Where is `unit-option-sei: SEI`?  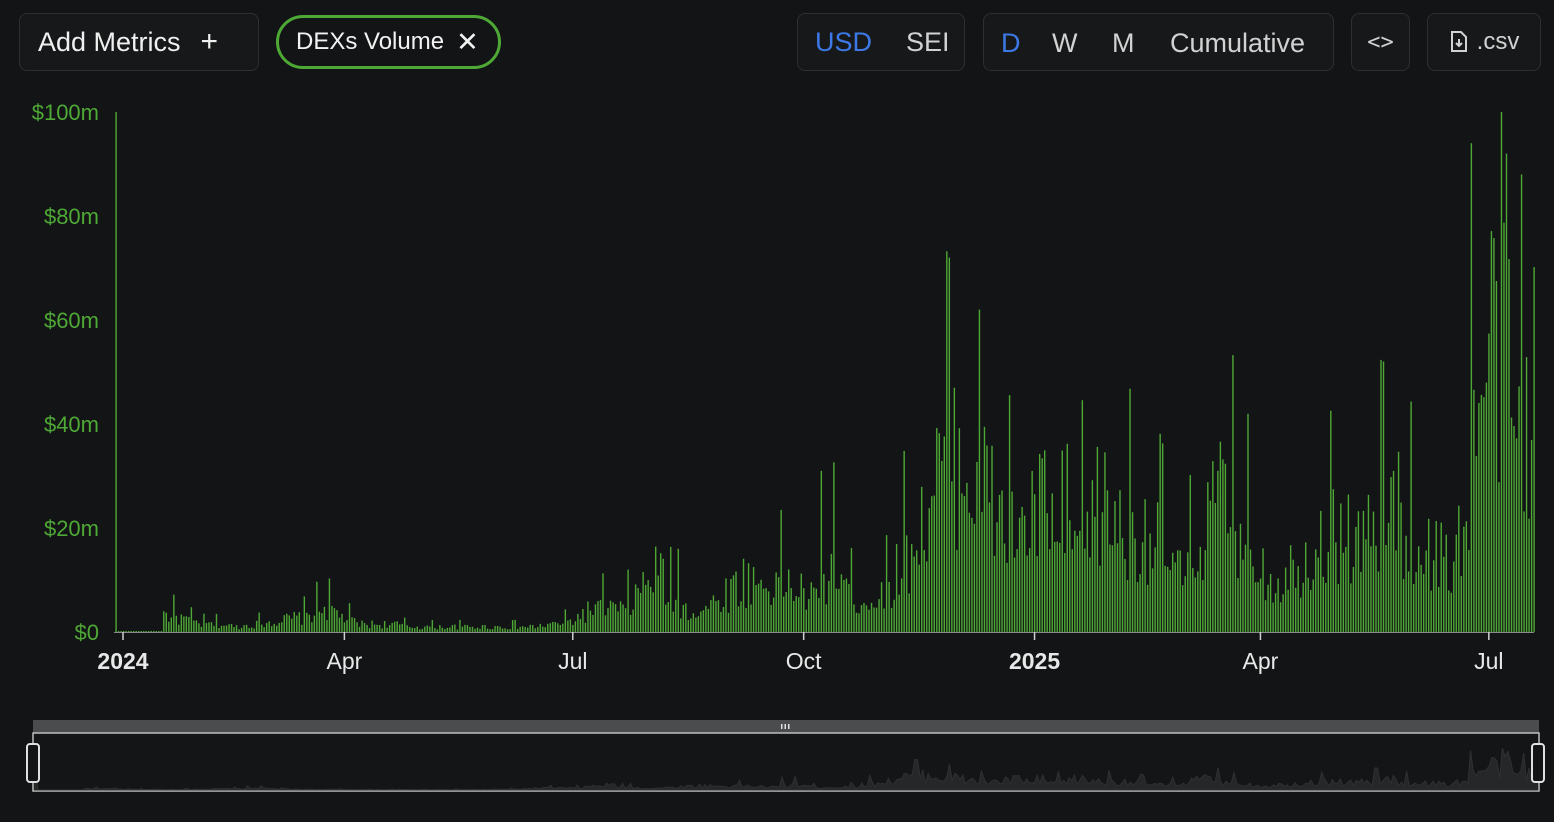 unit-option-sei: SEI is located at coordinates (928, 41).